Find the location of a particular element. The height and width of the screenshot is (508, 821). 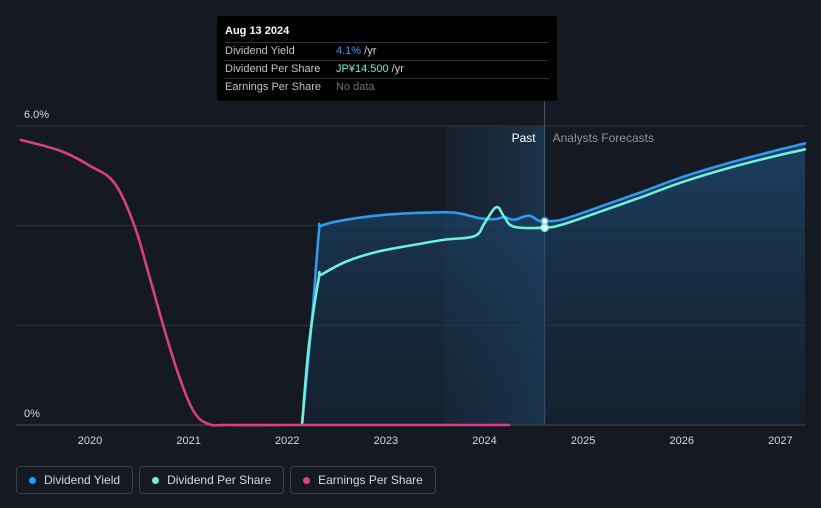

x-tick-label: 2025 is located at coordinates (583, 441).